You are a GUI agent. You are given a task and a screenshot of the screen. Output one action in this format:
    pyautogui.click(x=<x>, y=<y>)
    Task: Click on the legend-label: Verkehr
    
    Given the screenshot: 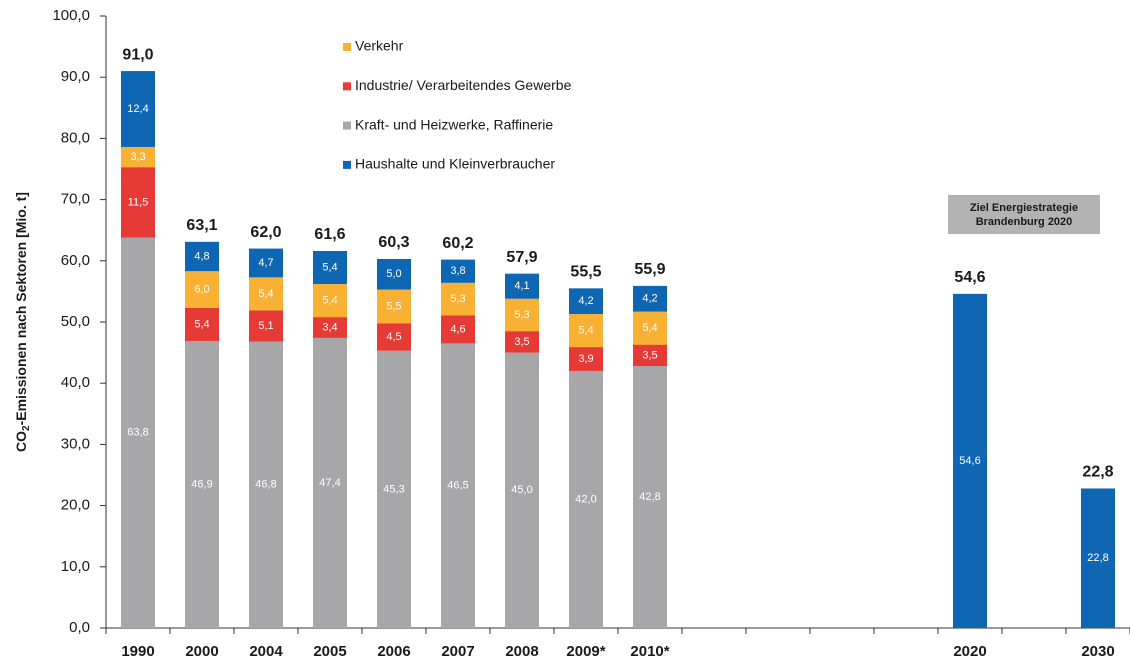 What is the action you would take?
    pyautogui.click(x=379, y=46)
    